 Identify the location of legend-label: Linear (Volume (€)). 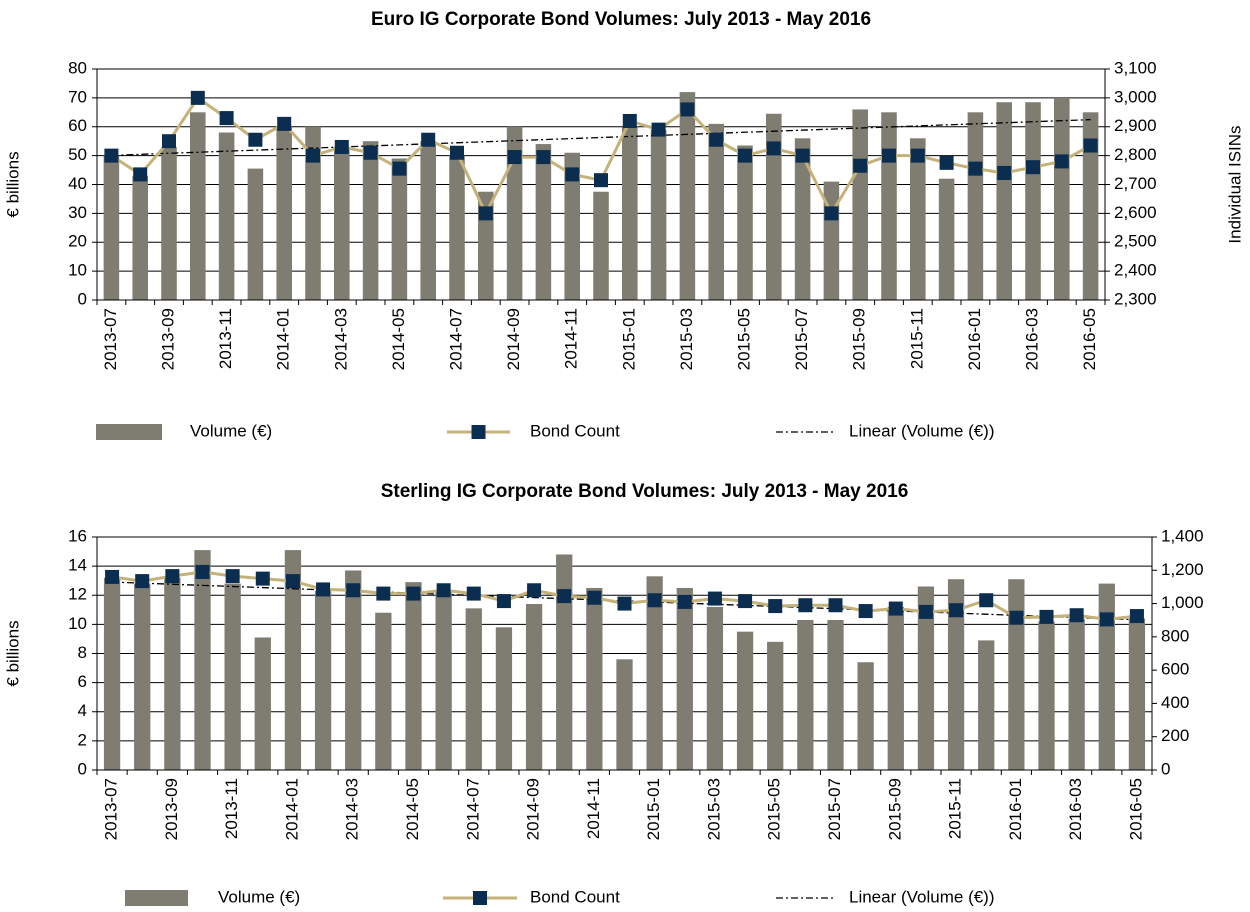
(922, 430).